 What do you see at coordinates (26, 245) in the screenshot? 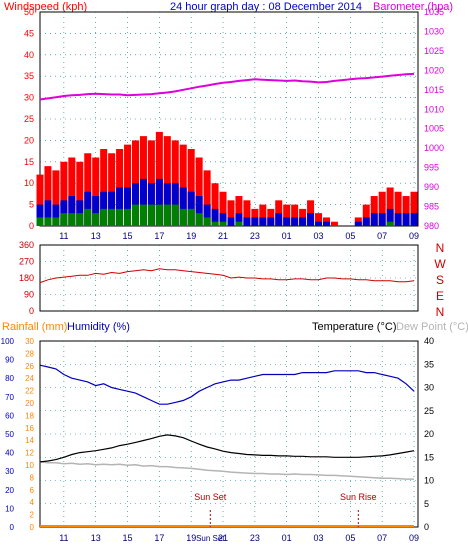
I see `direction-tick-label: 360` at bounding box center [26, 245].